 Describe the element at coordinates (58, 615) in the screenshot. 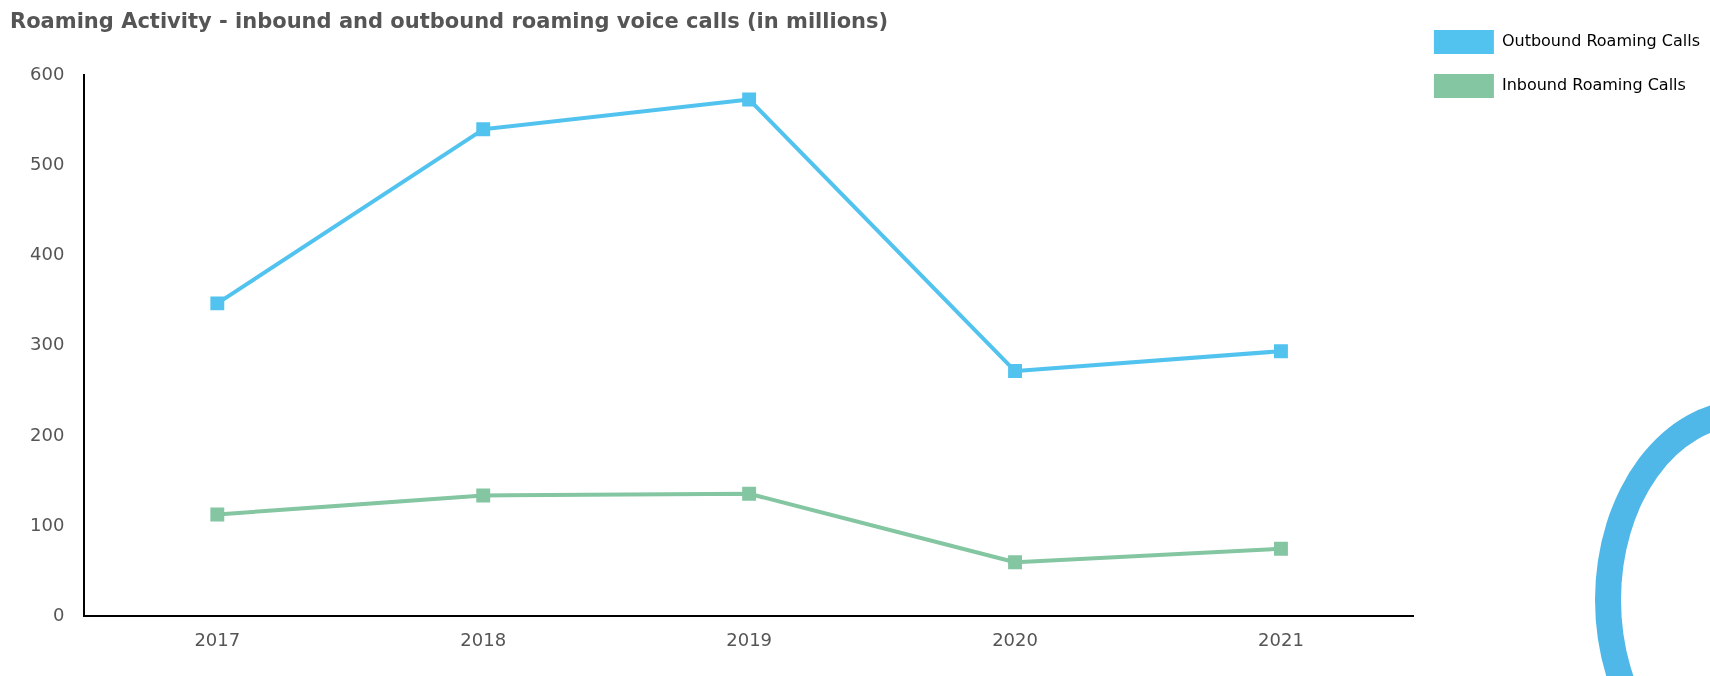

I see `y-tick-label: 0` at that location.